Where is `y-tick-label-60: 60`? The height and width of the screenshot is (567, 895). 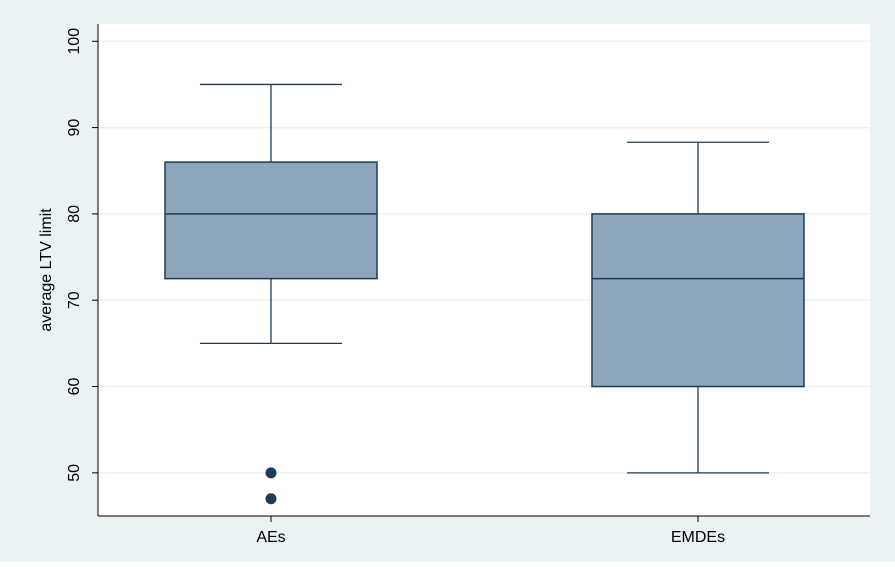
y-tick-label-60: 60 is located at coordinates (74, 387).